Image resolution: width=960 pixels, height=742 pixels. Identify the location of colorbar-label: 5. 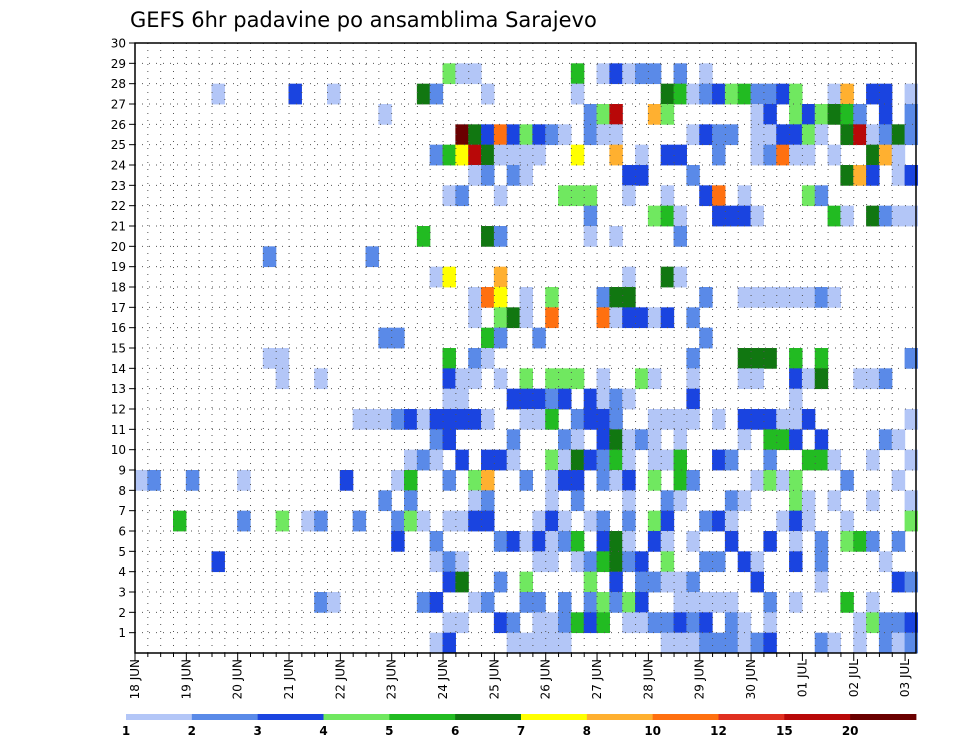
(389, 731).